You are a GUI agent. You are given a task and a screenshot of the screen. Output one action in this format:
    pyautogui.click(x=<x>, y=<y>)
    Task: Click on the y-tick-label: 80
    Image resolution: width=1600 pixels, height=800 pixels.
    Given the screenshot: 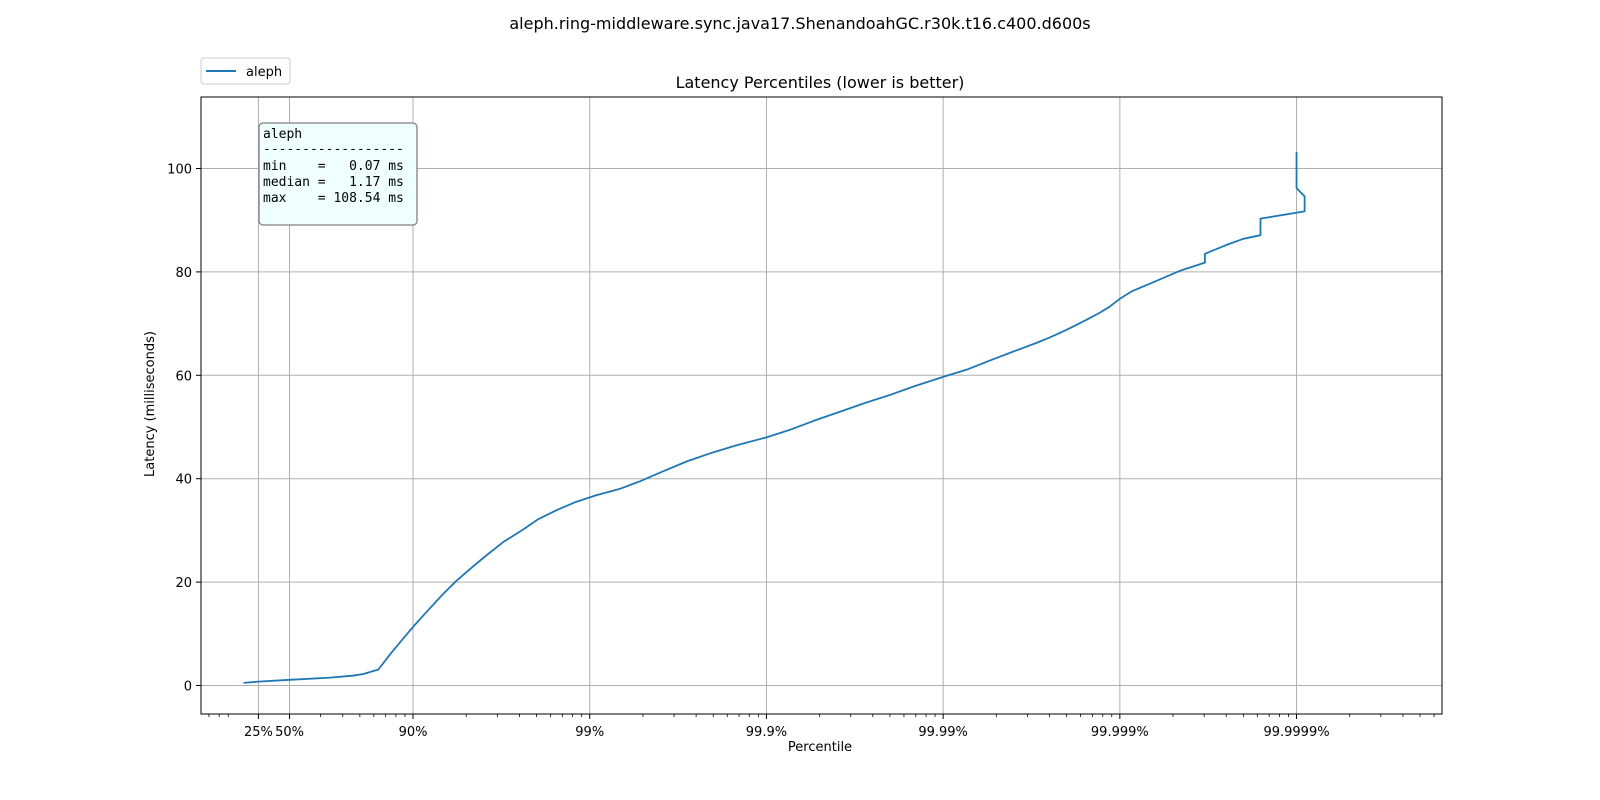 What is the action you would take?
    pyautogui.click(x=183, y=273)
    